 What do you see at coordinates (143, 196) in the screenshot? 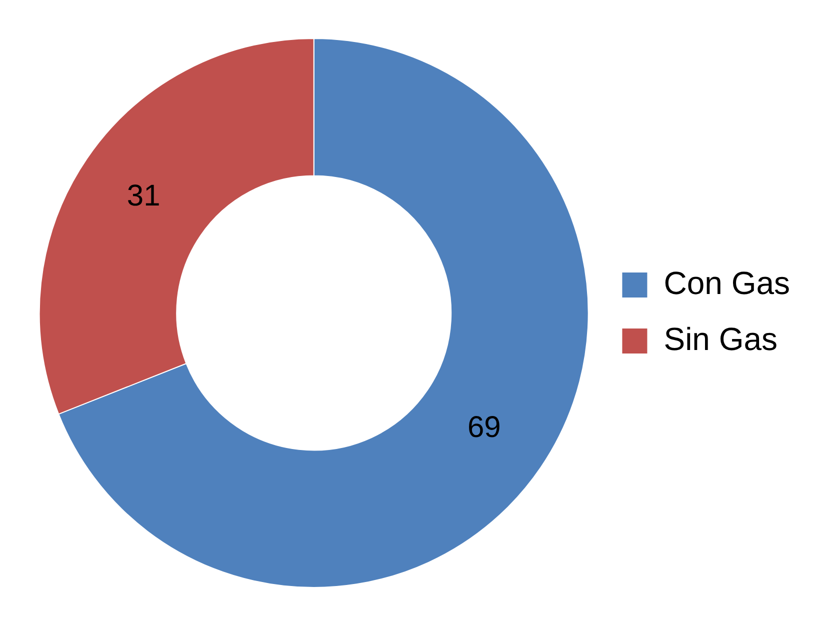
I see `data-label: 31` at bounding box center [143, 196].